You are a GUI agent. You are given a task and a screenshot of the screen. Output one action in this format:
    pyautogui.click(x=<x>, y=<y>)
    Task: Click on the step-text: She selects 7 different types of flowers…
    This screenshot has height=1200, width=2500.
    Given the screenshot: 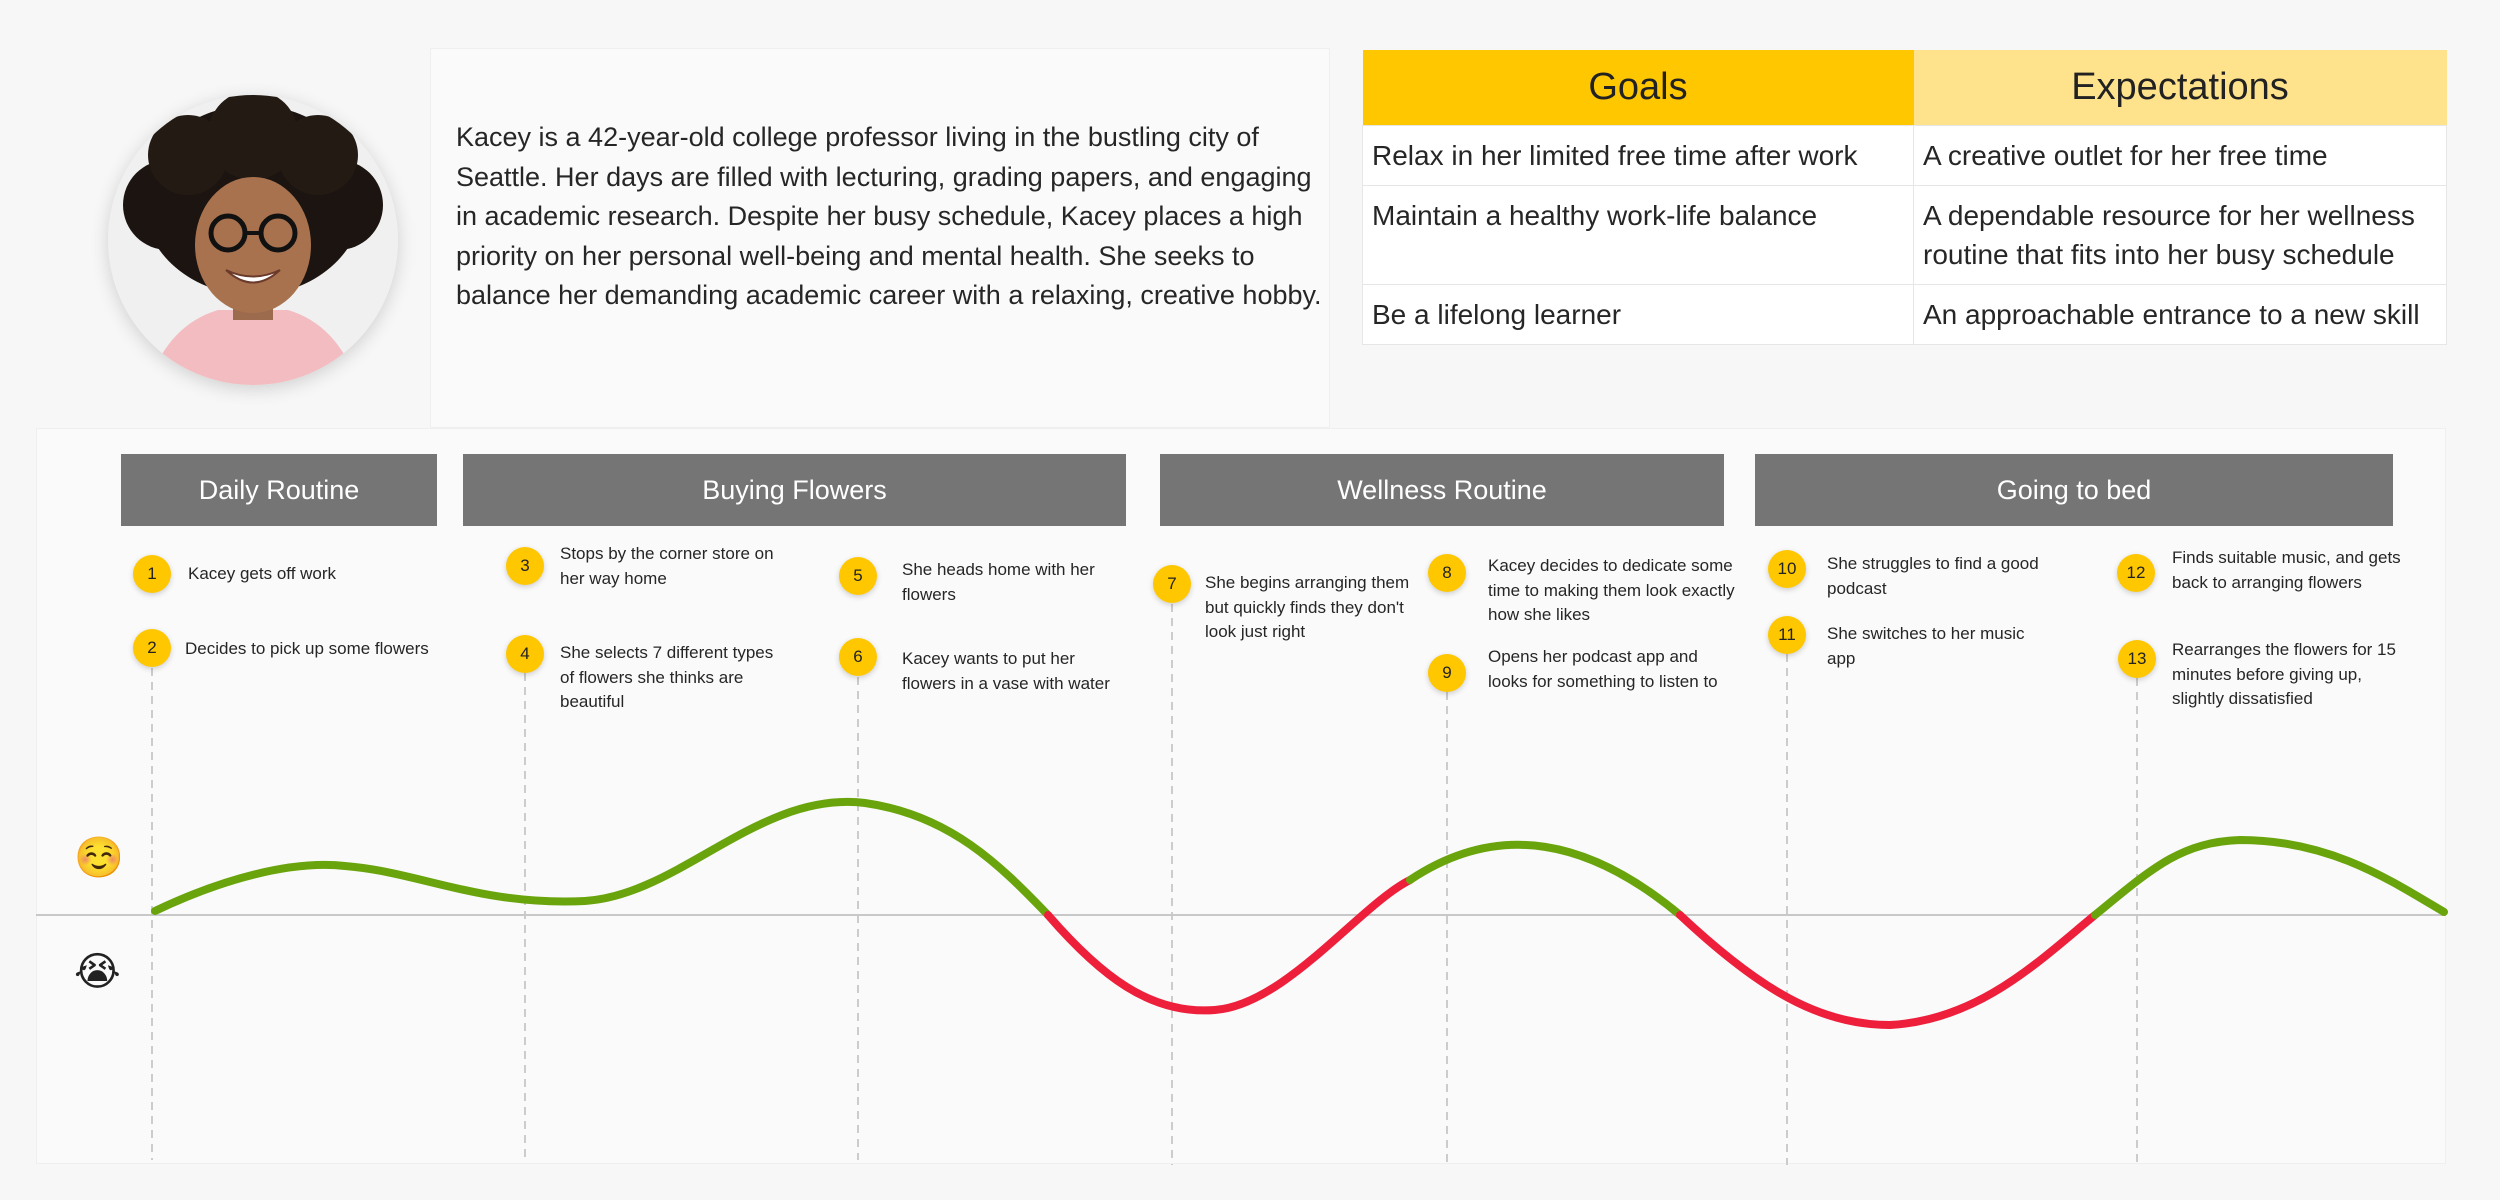 What is the action you would take?
    pyautogui.click(x=667, y=677)
    